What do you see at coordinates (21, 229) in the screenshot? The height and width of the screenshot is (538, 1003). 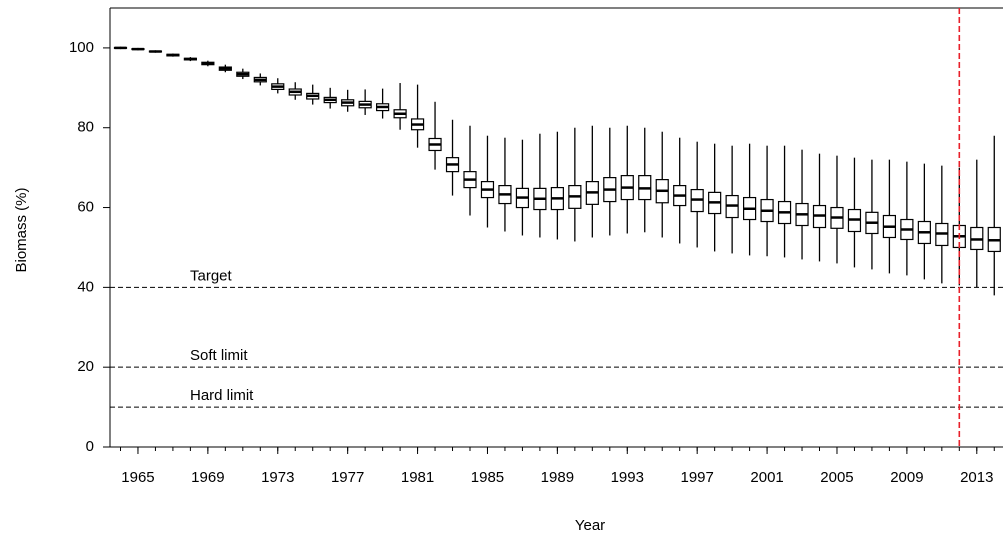 I see `y-axis-title: Biomass (%)` at bounding box center [21, 229].